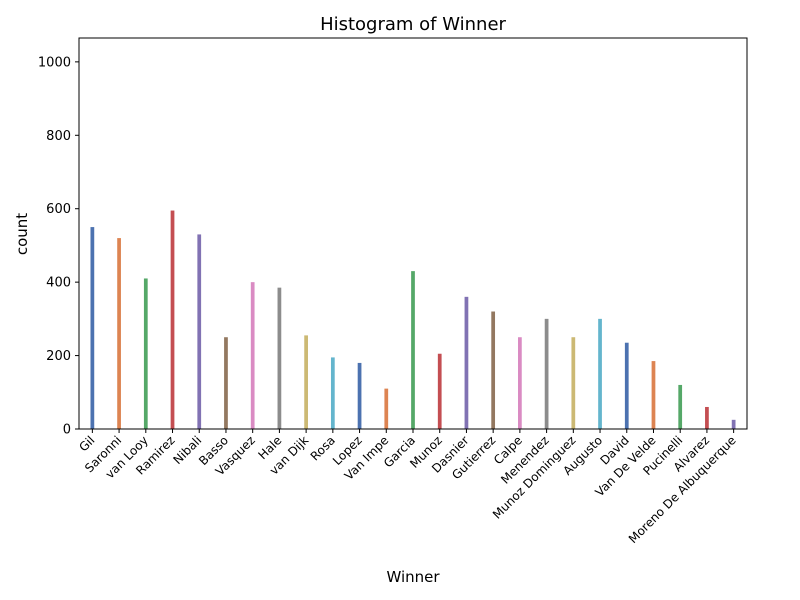 The height and width of the screenshot is (600, 800). Describe the element at coordinates (54, 62) in the screenshot. I see `y-tick-label: 1000` at that location.